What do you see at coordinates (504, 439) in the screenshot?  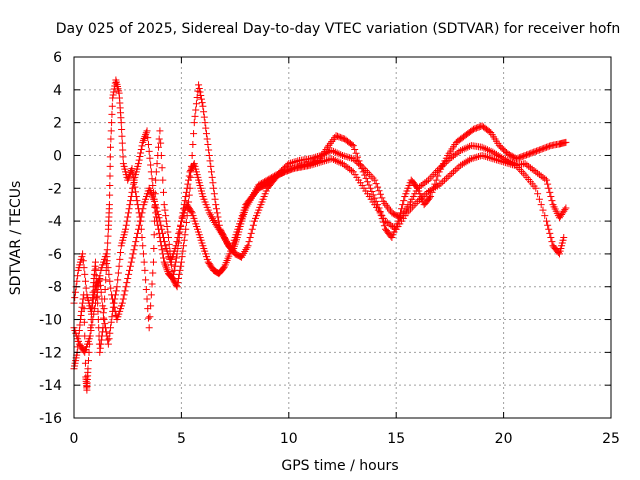 I see `x-tick-label: 20` at bounding box center [504, 439].